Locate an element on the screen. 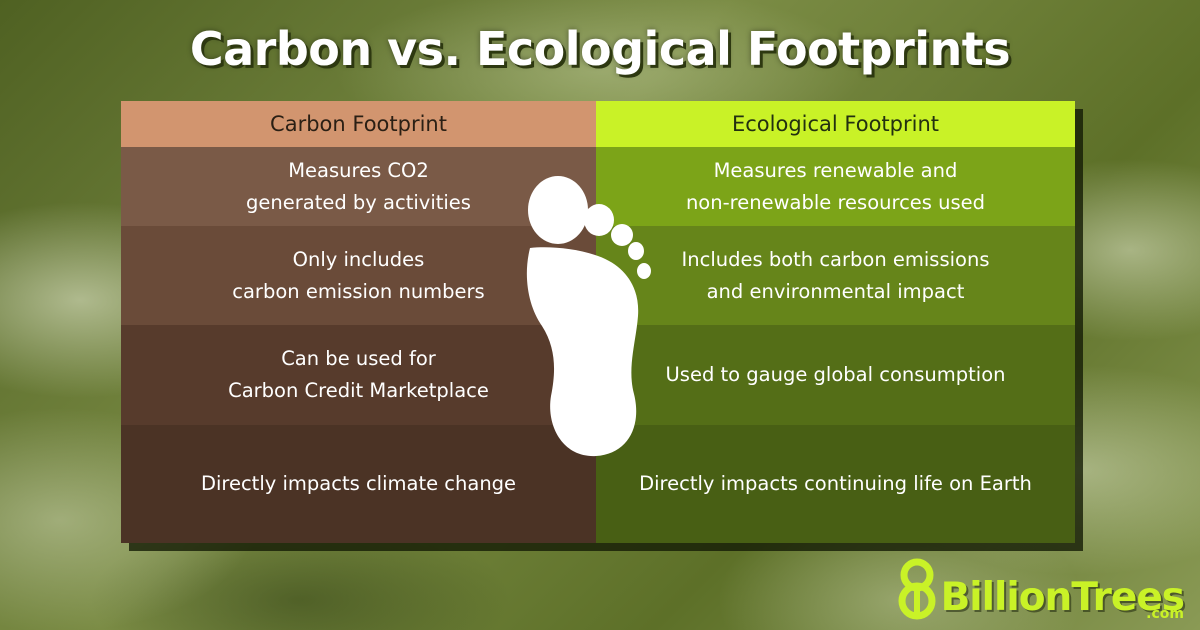 This screenshot has height=630, width=1200. ecological-row-3: Used to gauge global consumption is located at coordinates (835, 375).